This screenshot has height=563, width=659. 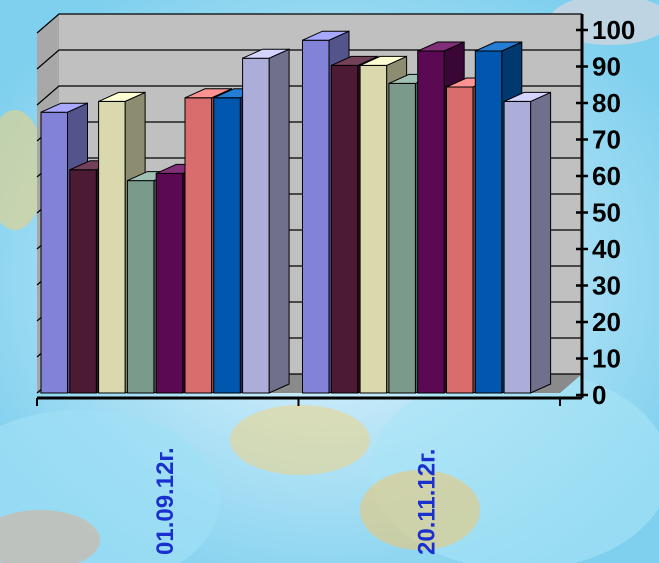 I want to click on y-tick-label: 70, so click(x=606, y=140).